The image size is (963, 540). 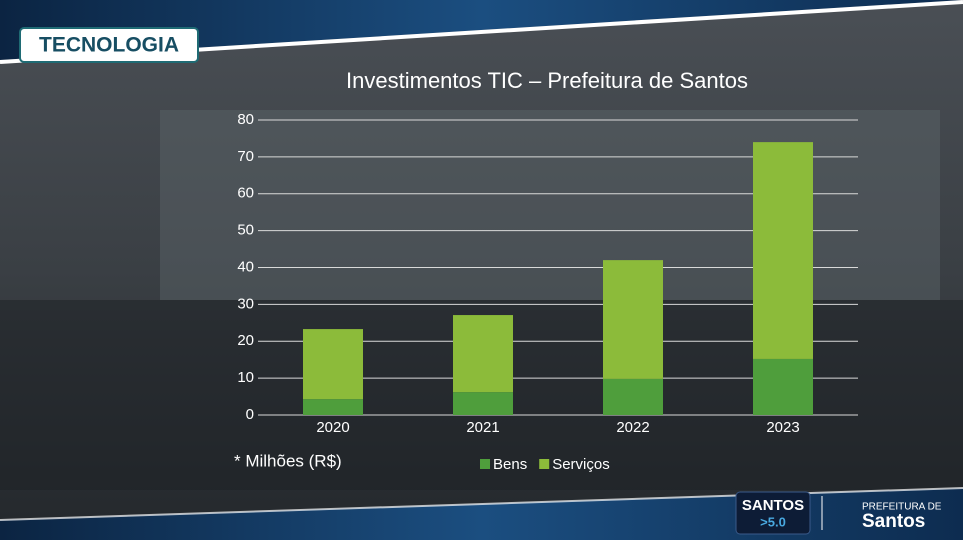 I want to click on y-tick-label: 20, so click(x=245, y=340).